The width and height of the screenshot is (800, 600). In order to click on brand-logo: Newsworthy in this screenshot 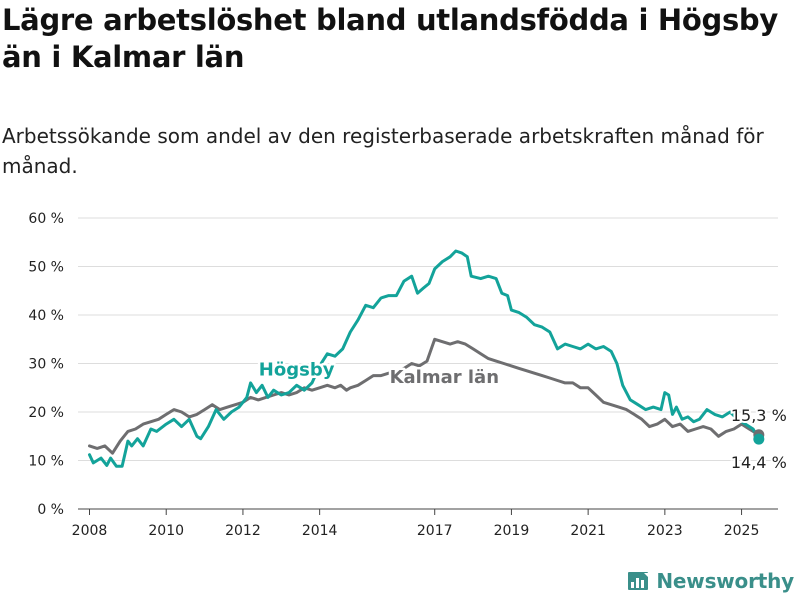, I will do `click(710, 581)`.